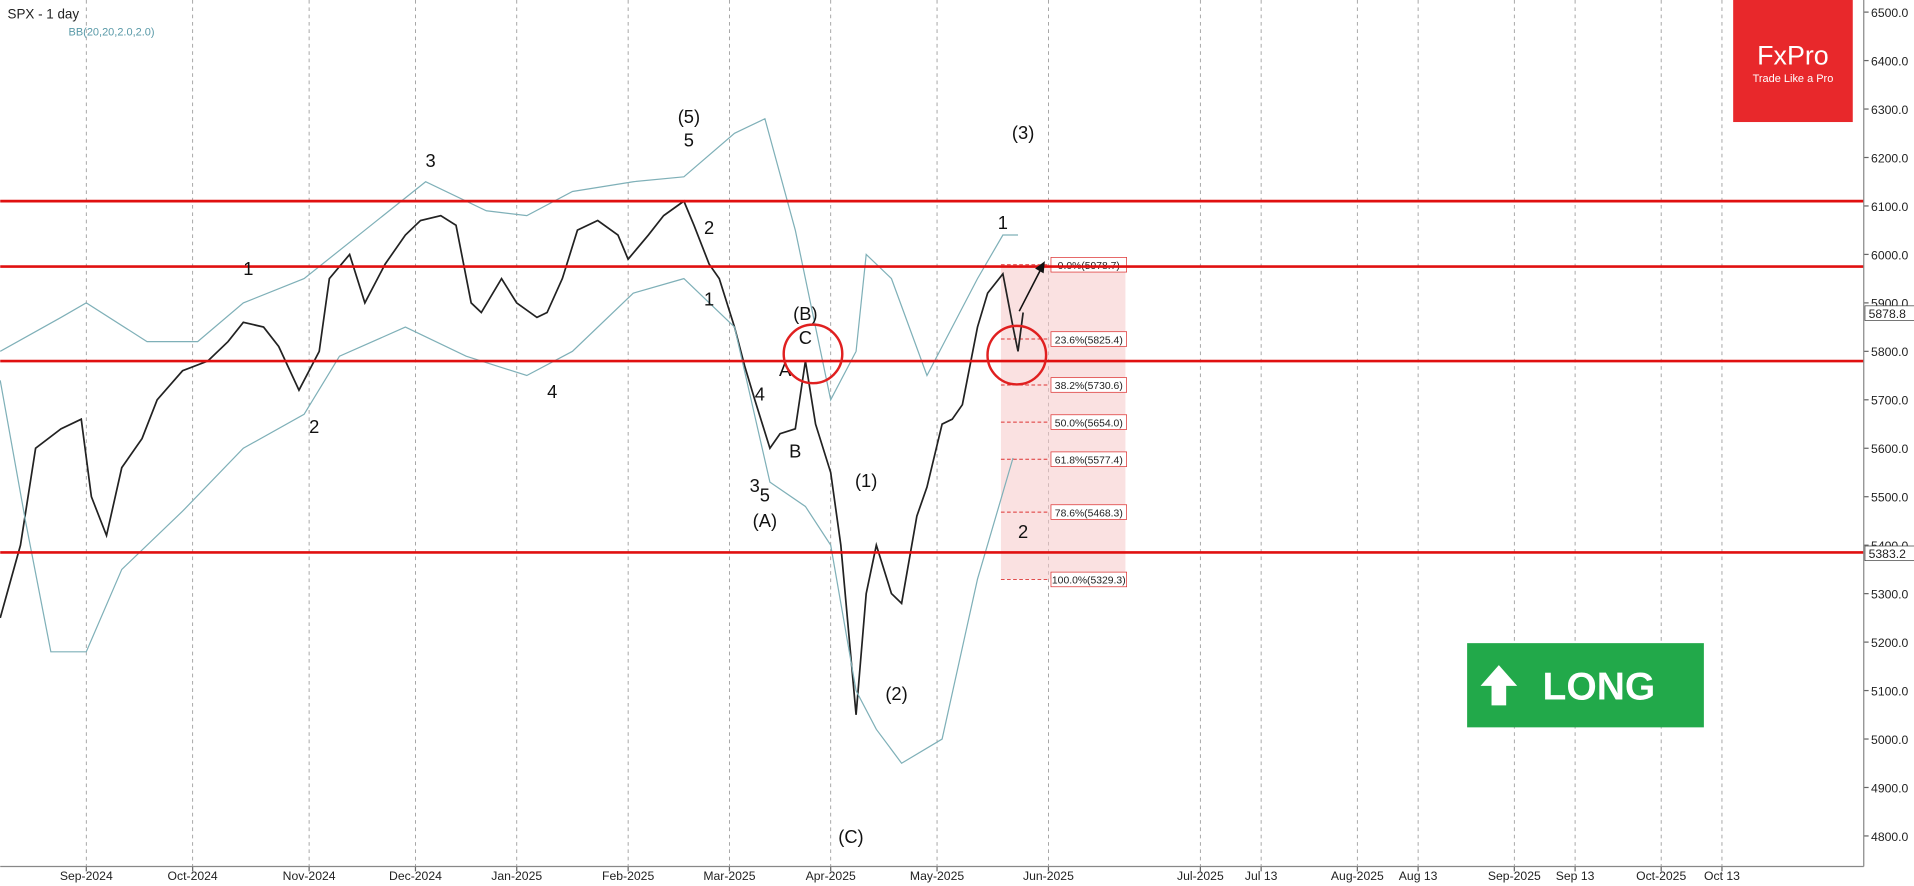 Image resolution: width=1914 pixels, height=886 pixels. Describe the element at coordinates (1357, 876) in the screenshot. I see `x-tick-label: Aug-2025` at that location.